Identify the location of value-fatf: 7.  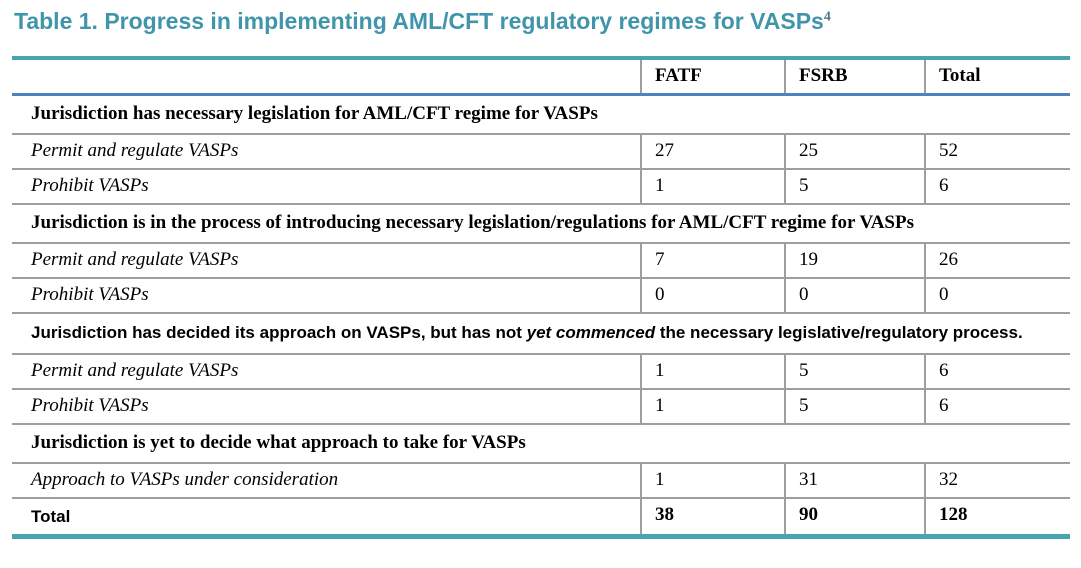
(712, 260).